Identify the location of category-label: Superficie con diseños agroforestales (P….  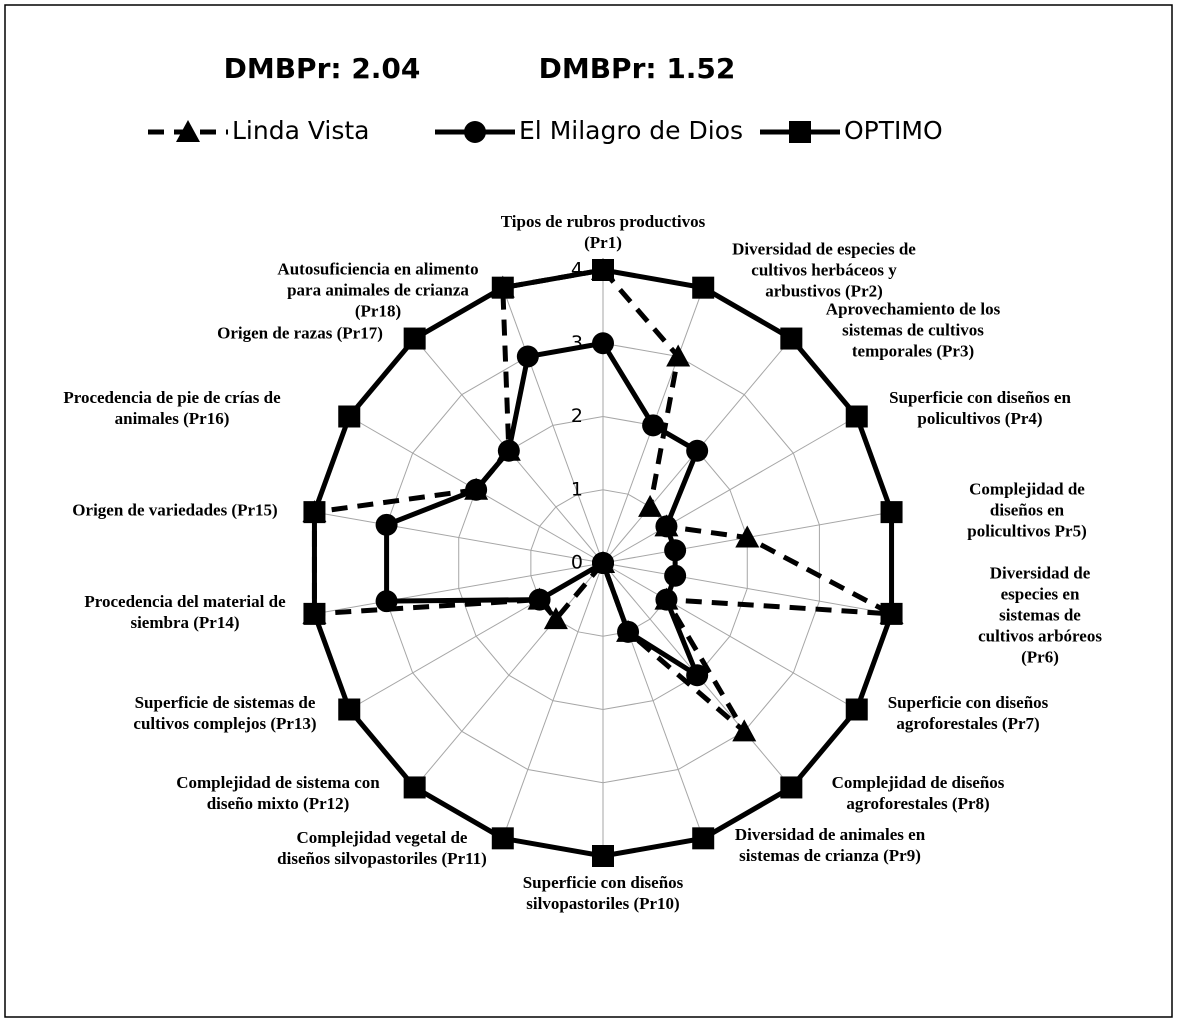
(968, 713).